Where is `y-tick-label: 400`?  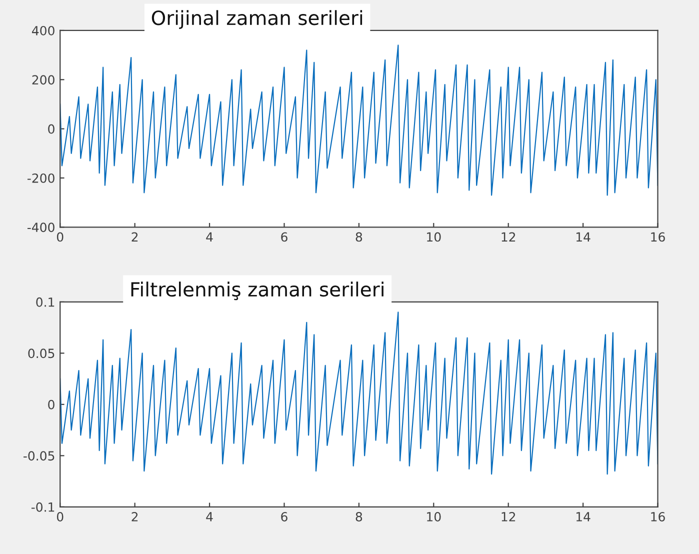 y-tick-label: 400 is located at coordinates (43, 31).